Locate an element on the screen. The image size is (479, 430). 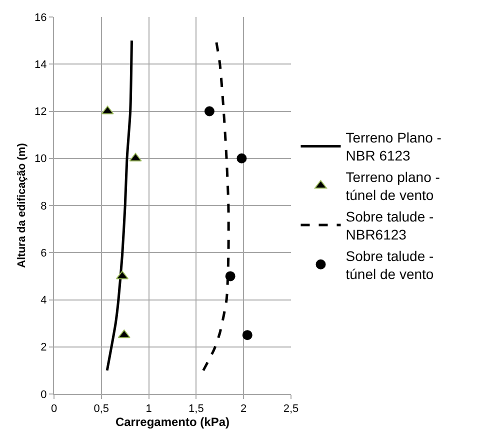
y-tick-label: 0 is located at coordinates (43, 394).